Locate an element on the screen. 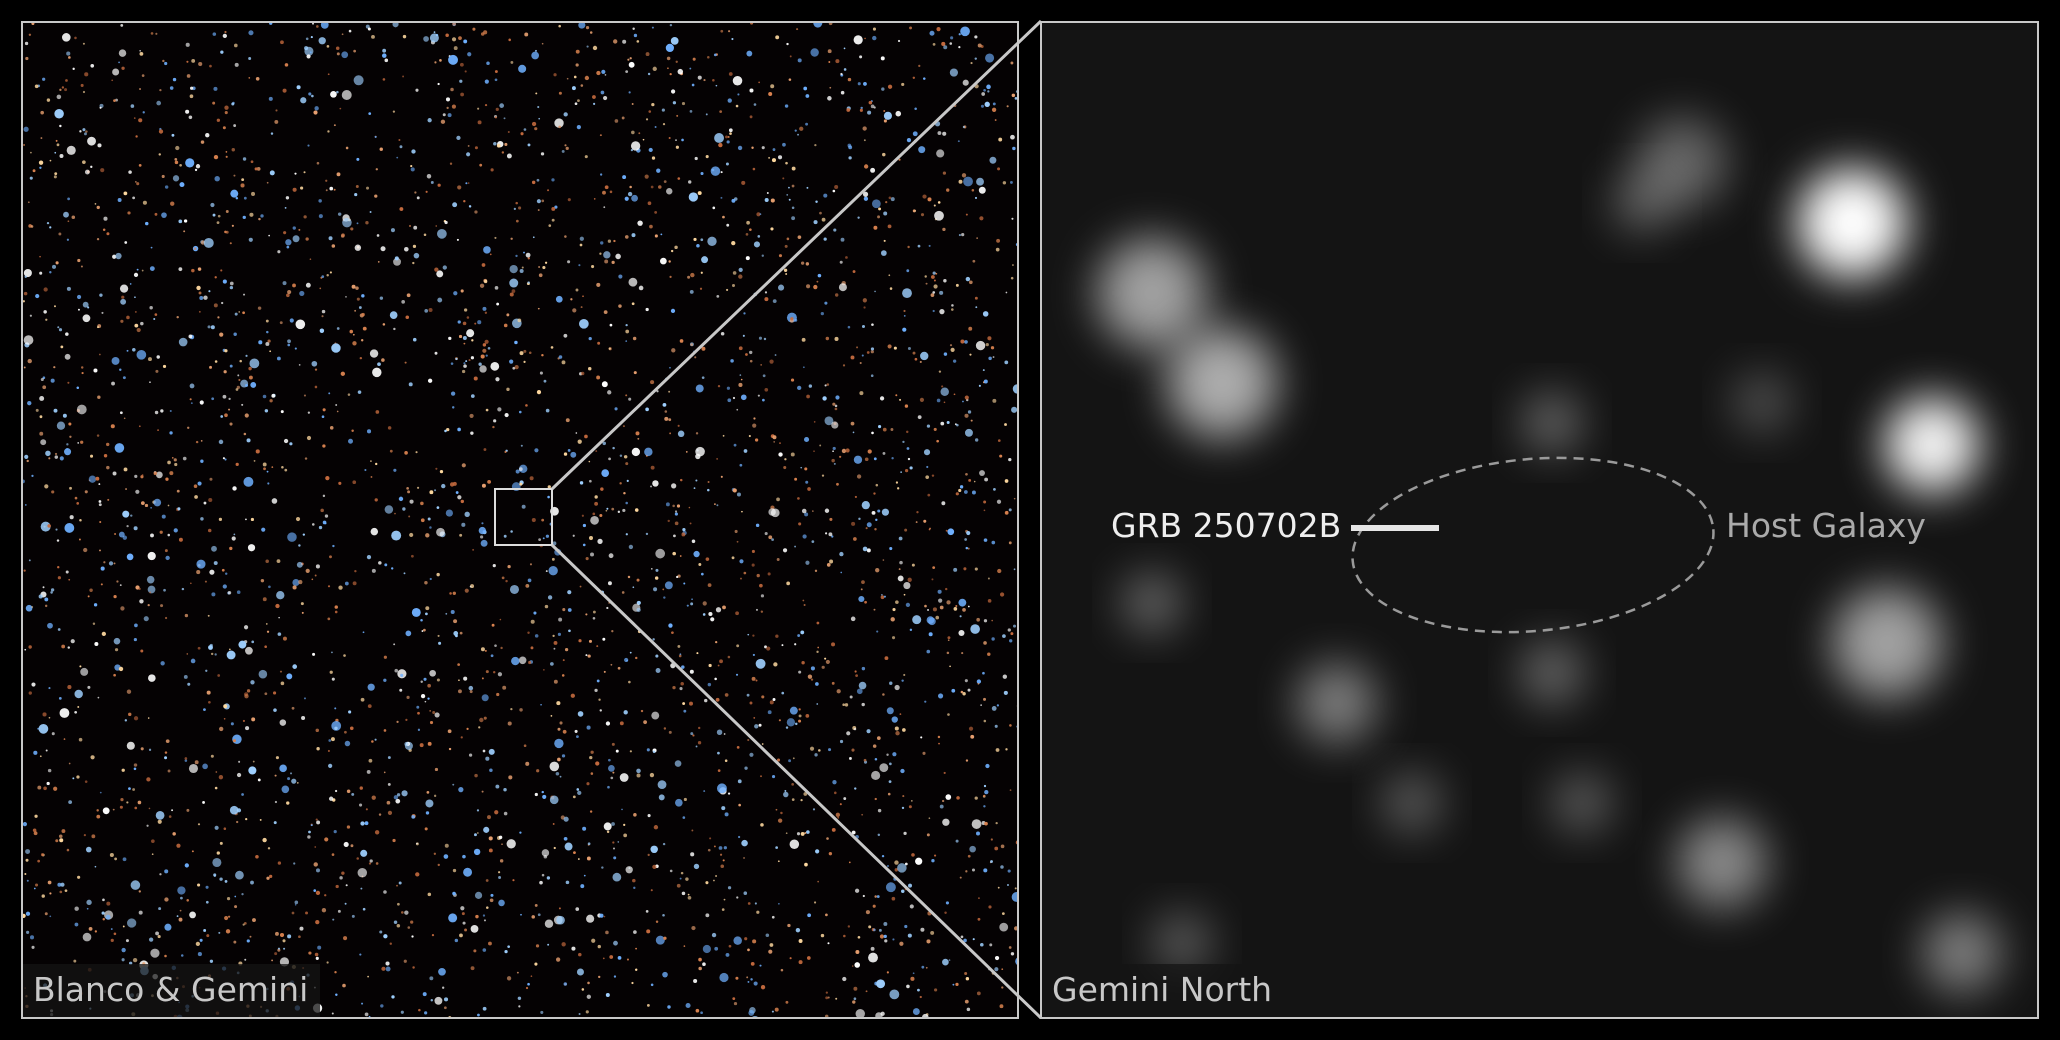  right-credit: Gemini North is located at coordinates (1163, 990).